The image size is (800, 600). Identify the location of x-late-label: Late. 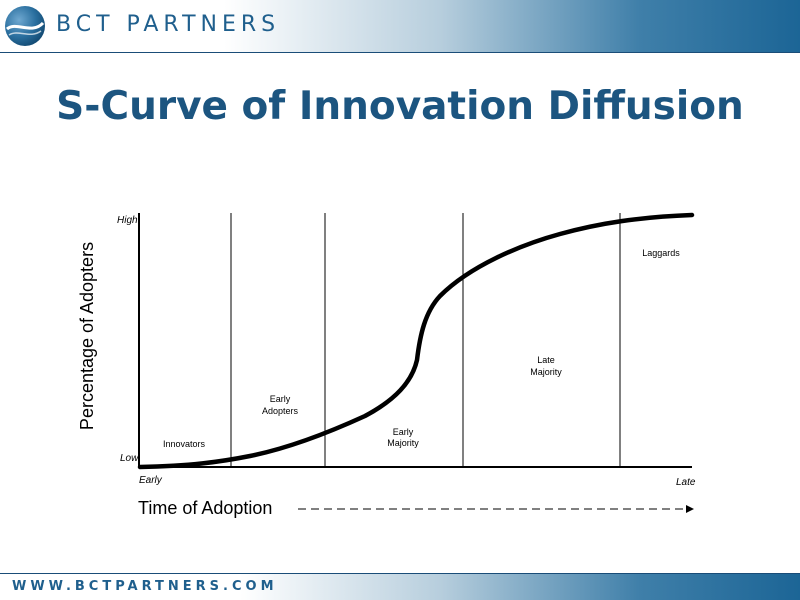
(686, 482).